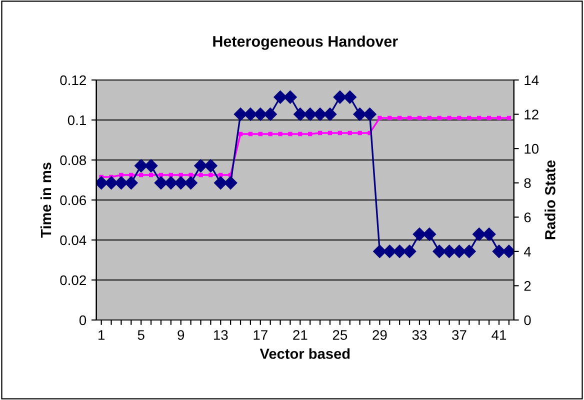 The image size is (584, 400). Describe the element at coordinates (379, 335) in the screenshot. I see `x-tick-label: 29` at that location.